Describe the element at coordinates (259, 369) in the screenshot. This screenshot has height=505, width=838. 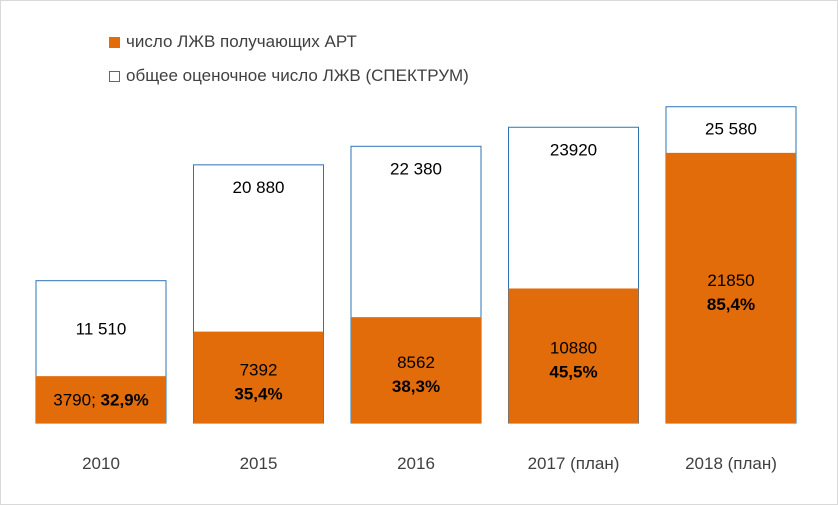
I see `art-count-label: 7392` at that location.